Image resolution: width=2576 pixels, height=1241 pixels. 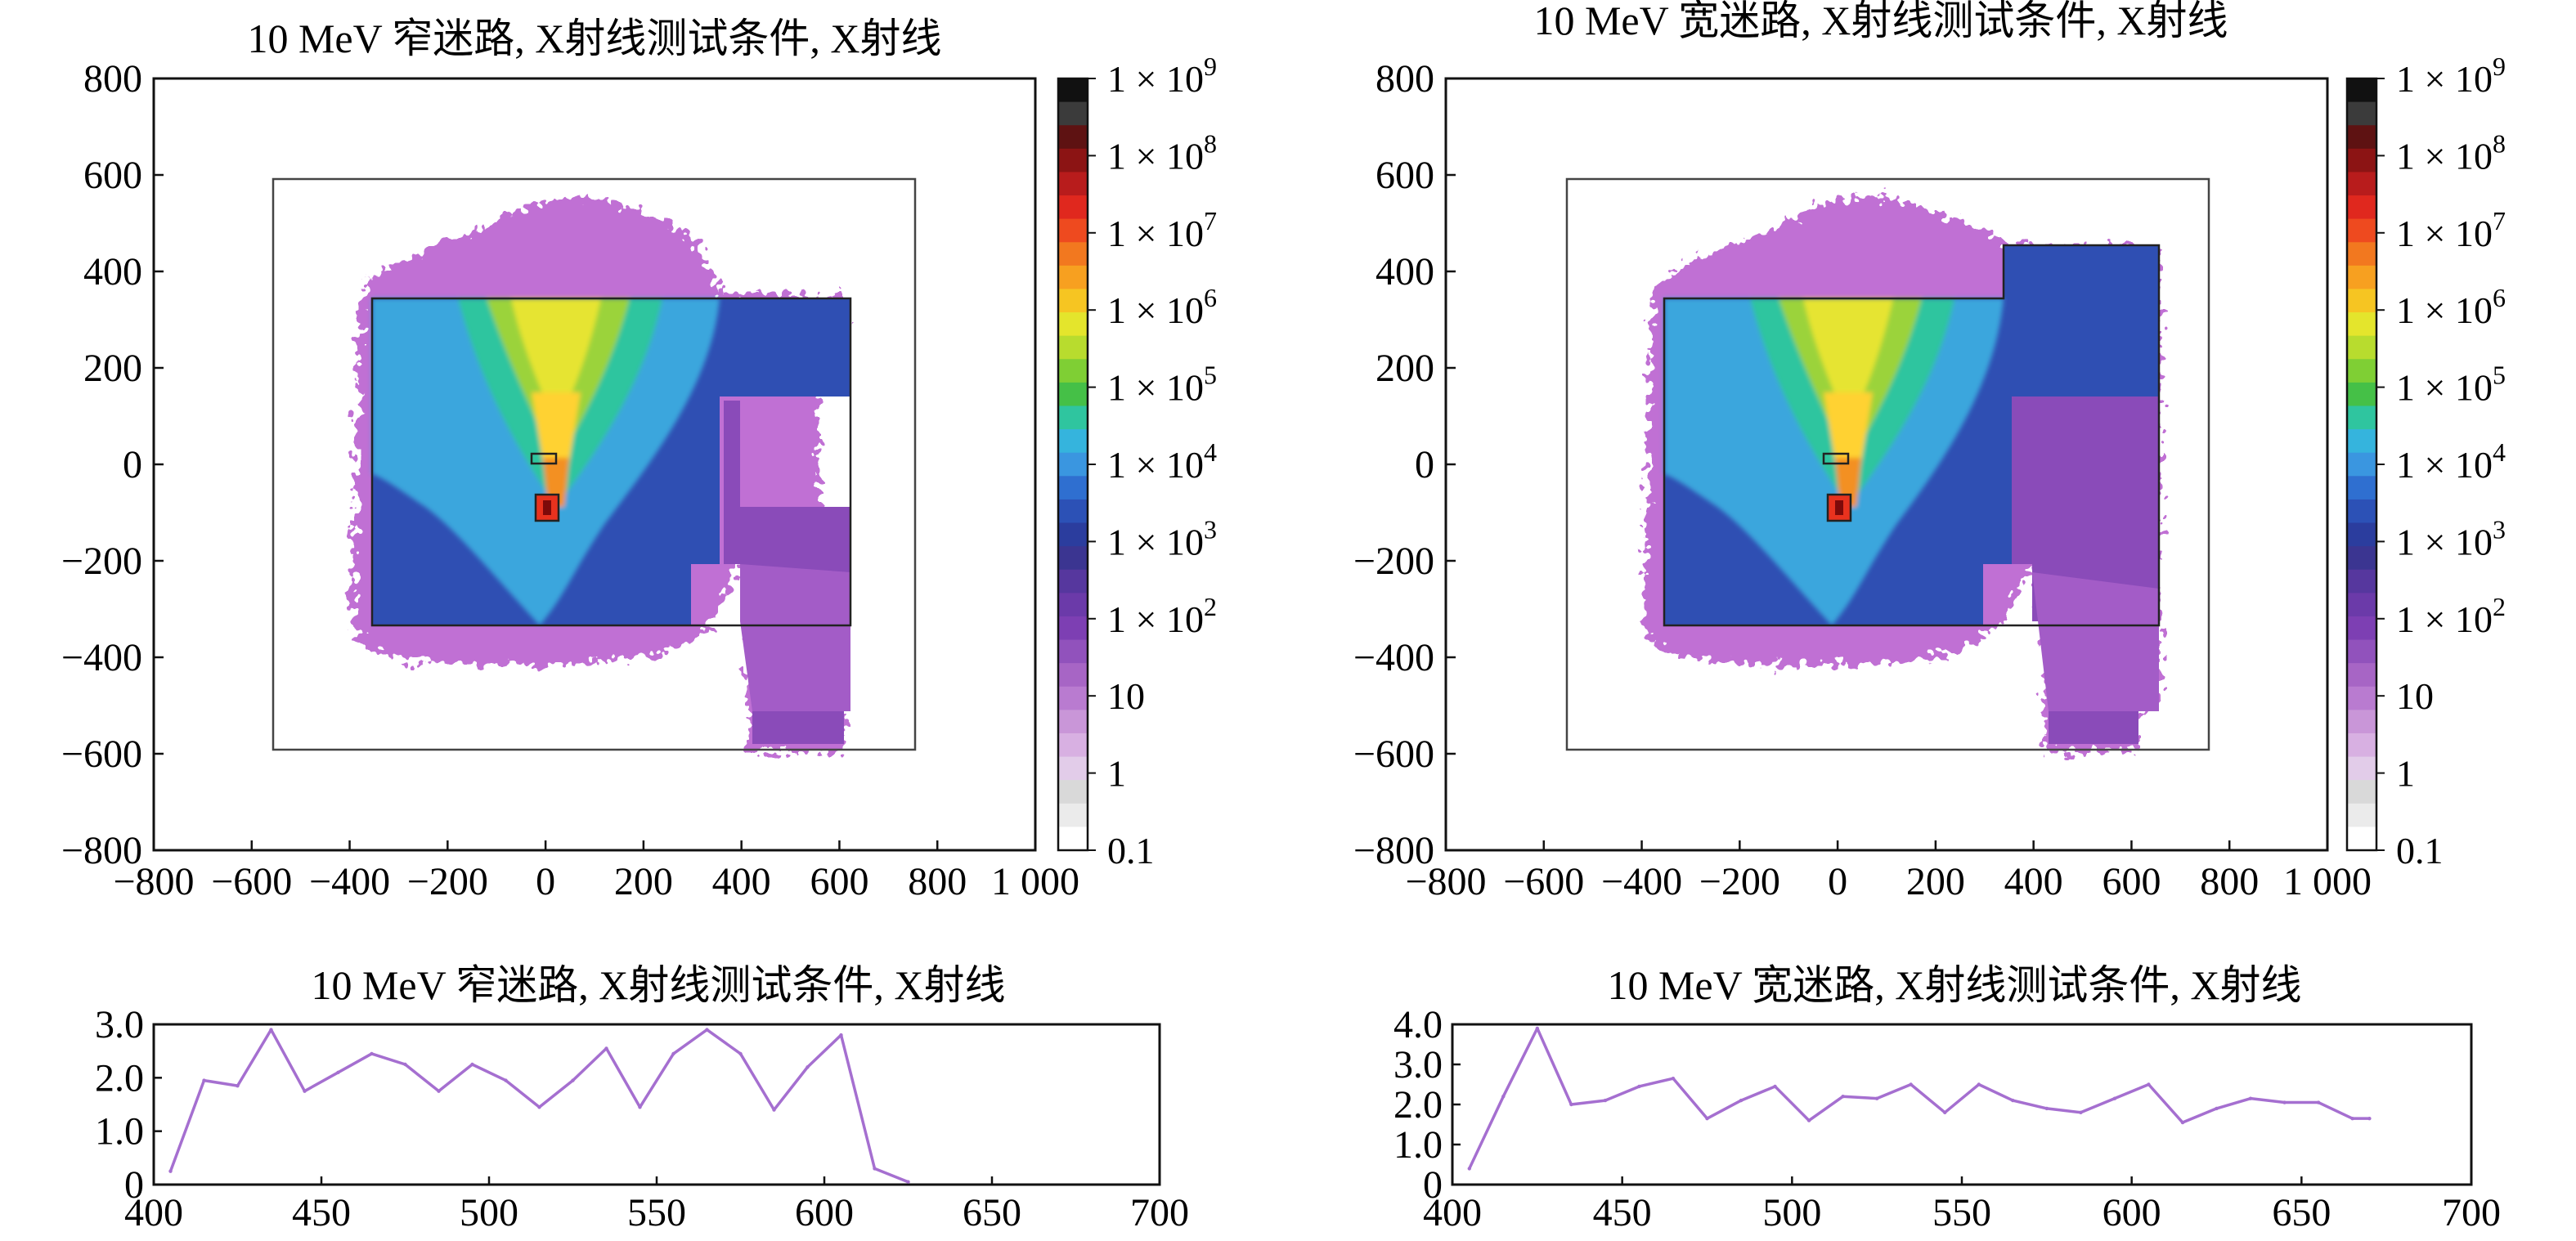 What do you see at coordinates (1162, 76) in the screenshot?
I see `colorbar-label: 1 × 10⁹` at bounding box center [1162, 76].